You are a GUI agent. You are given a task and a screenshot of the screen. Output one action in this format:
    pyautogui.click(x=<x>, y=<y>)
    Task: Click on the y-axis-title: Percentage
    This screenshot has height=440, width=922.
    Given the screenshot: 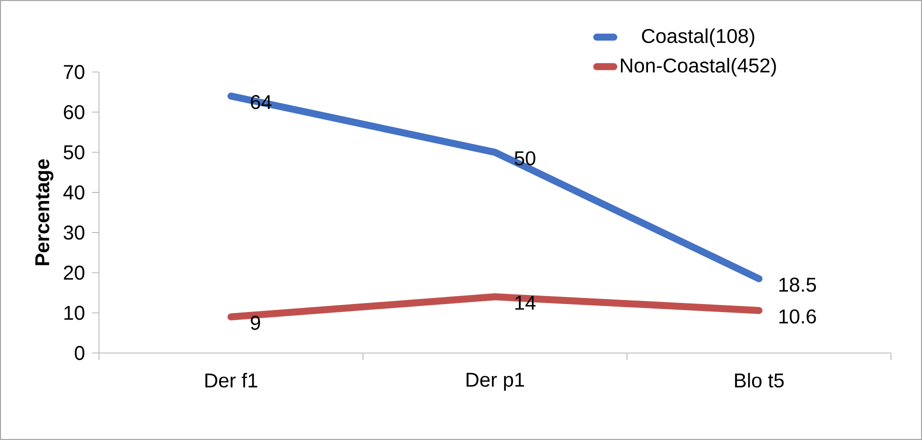 What is the action you would take?
    pyautogui.click(x=44, y=212)
    